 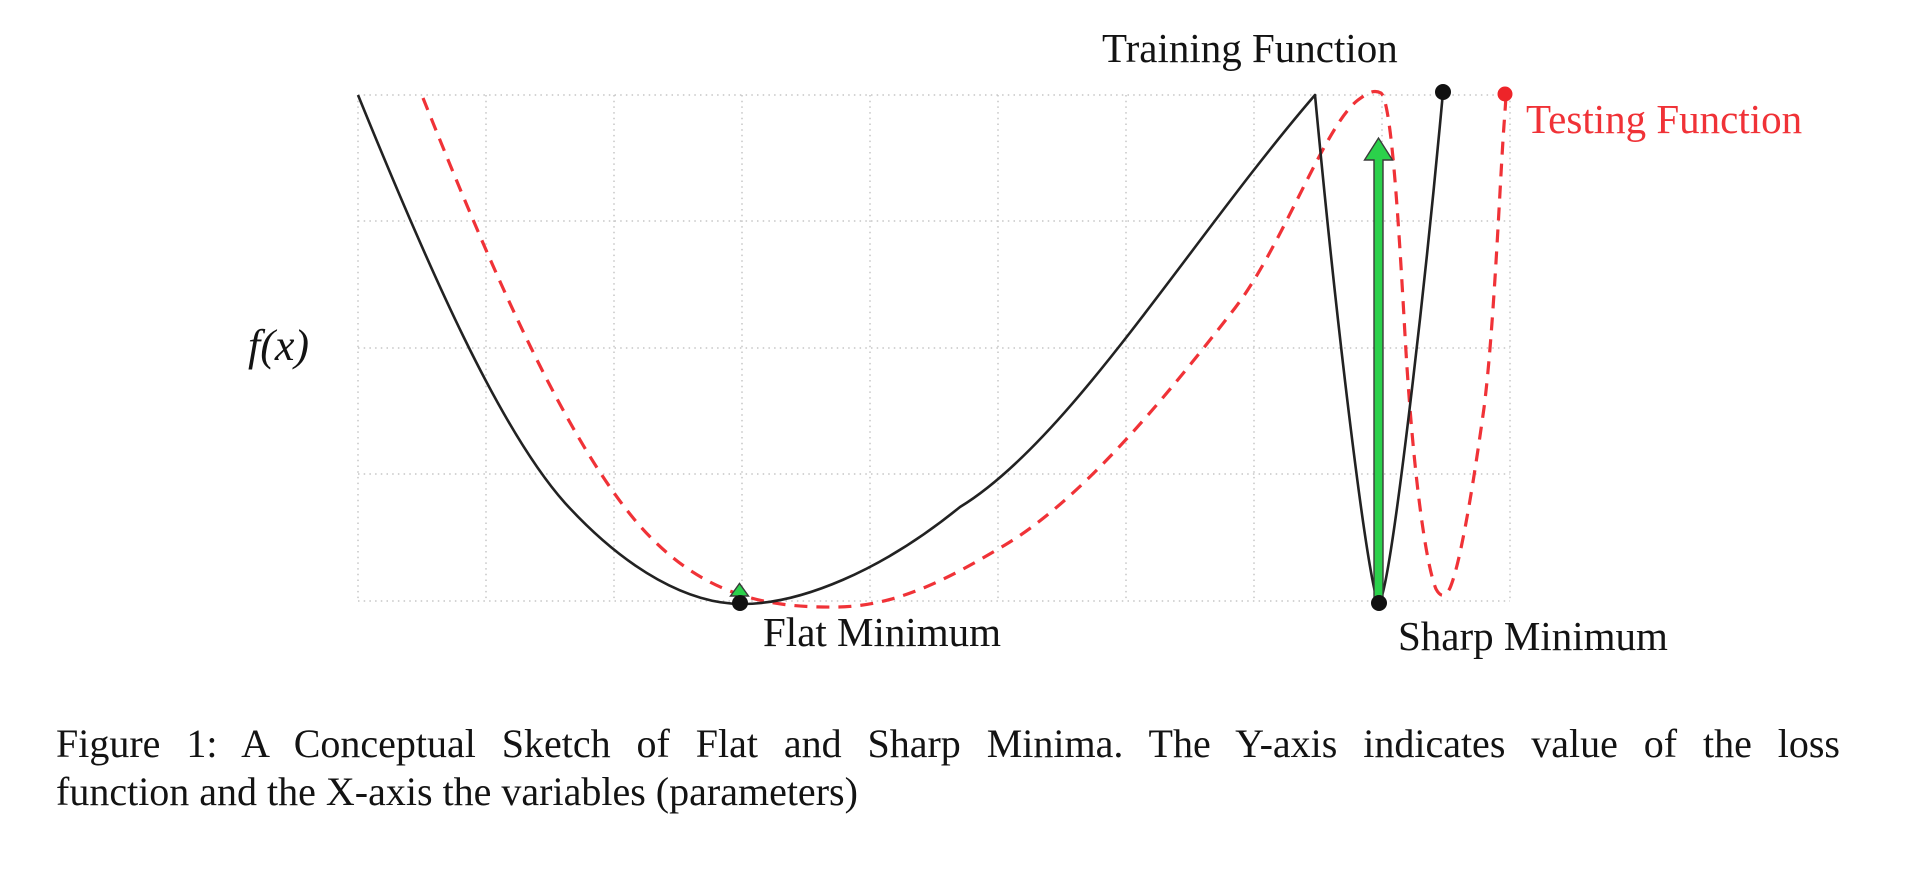 What do you see at coordinates (740, 603) in the screenshot?
I see `flat-minimum-point` at bounding box center [740, 603].